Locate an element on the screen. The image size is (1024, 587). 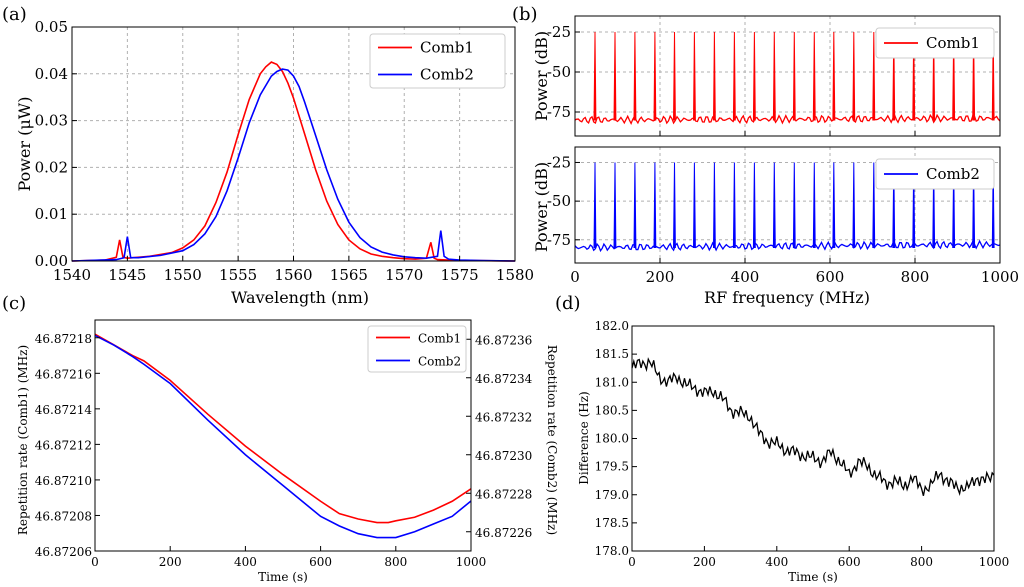
y-tick-label-right: 46.87230 is located at coordinates (503, 456).